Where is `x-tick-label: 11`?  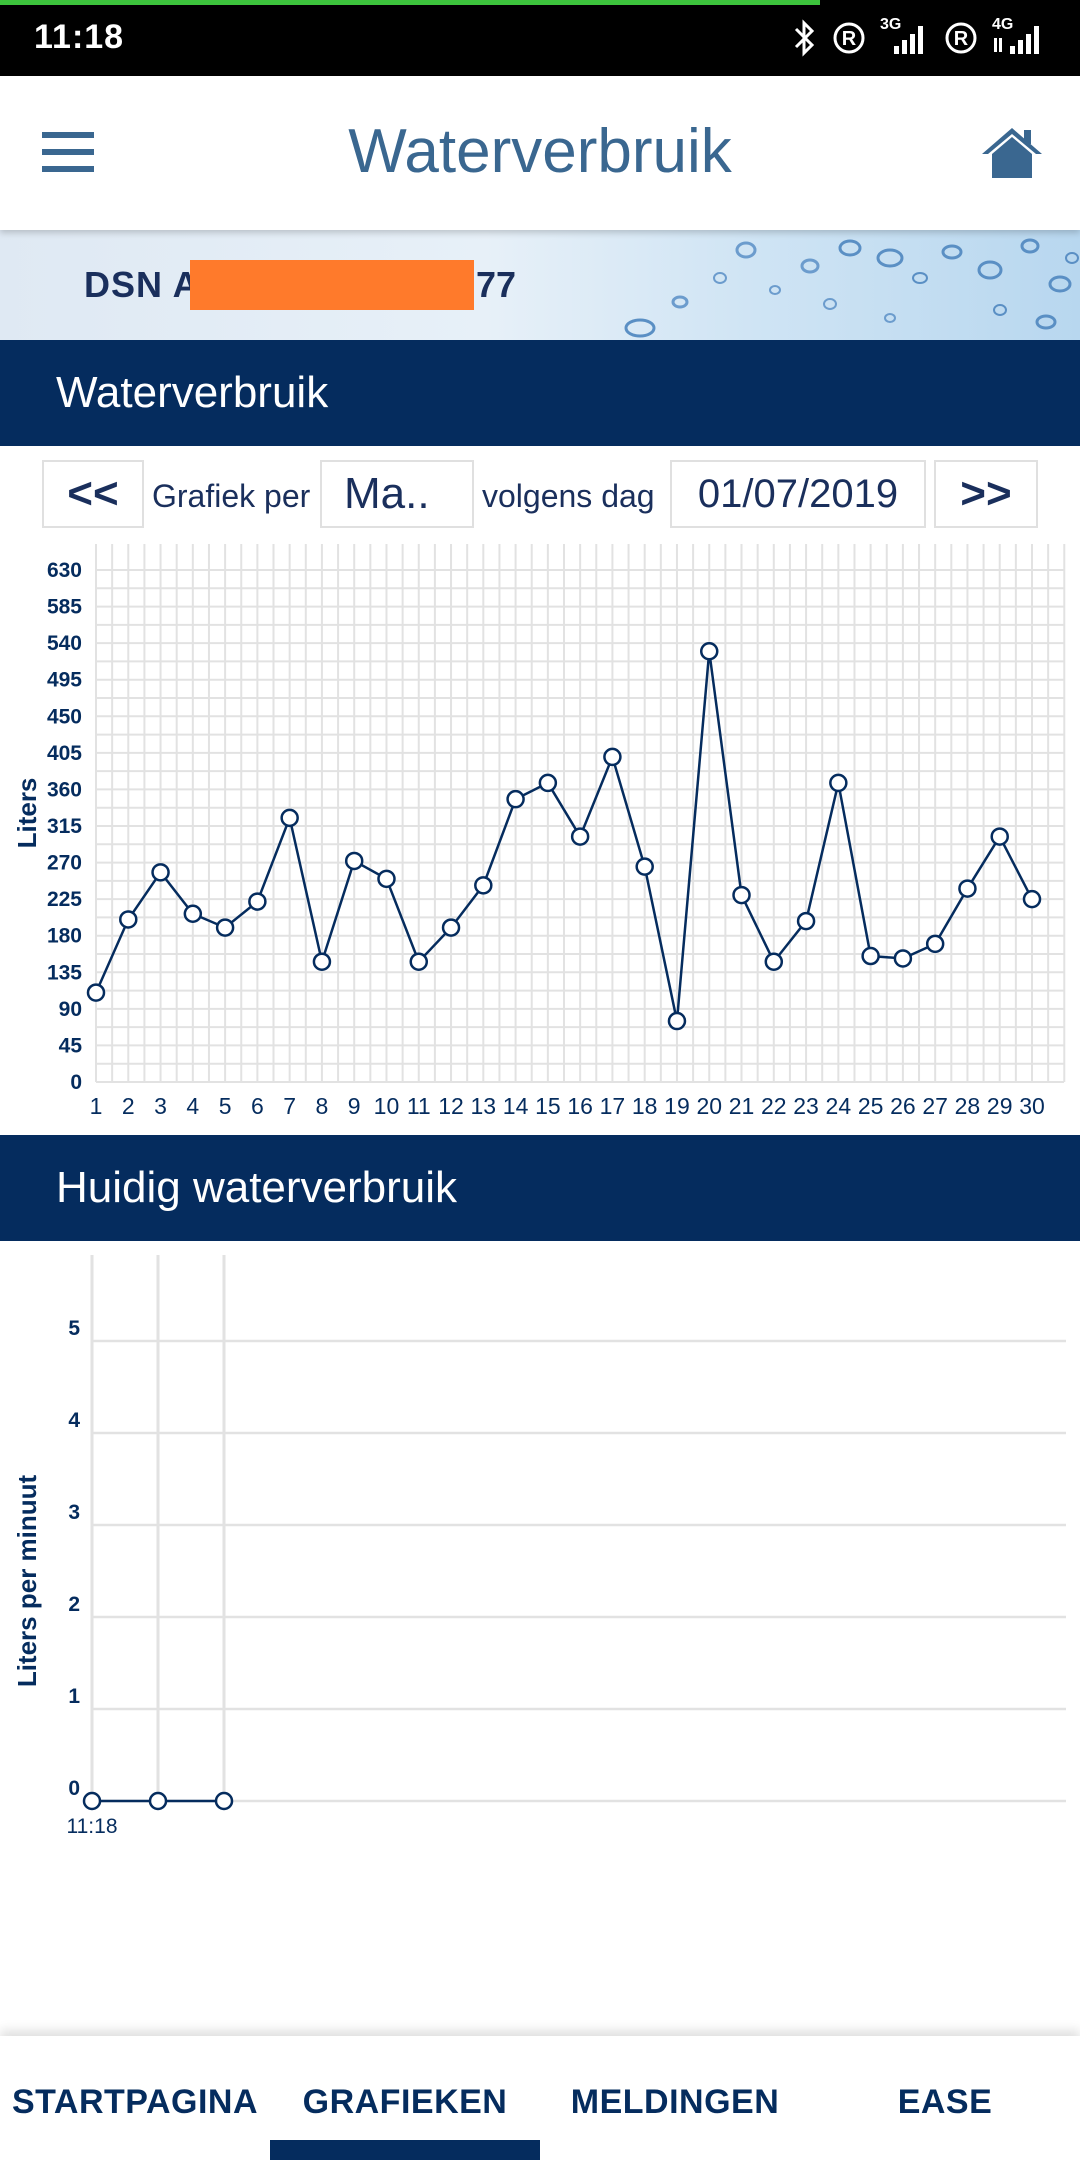
x-tick-label: 11 is located at coordinates (419, 1106).